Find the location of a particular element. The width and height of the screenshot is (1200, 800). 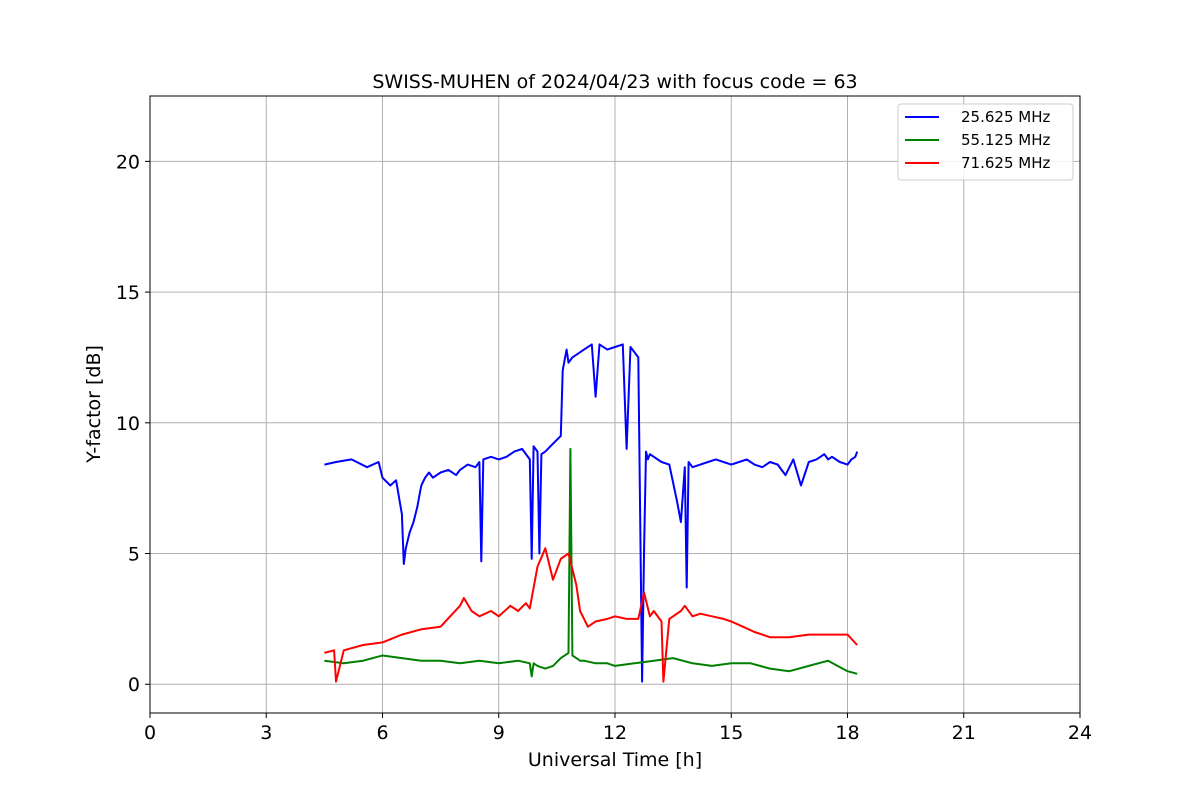

x-tick-label: 15 is located at coordinates (731, 733).